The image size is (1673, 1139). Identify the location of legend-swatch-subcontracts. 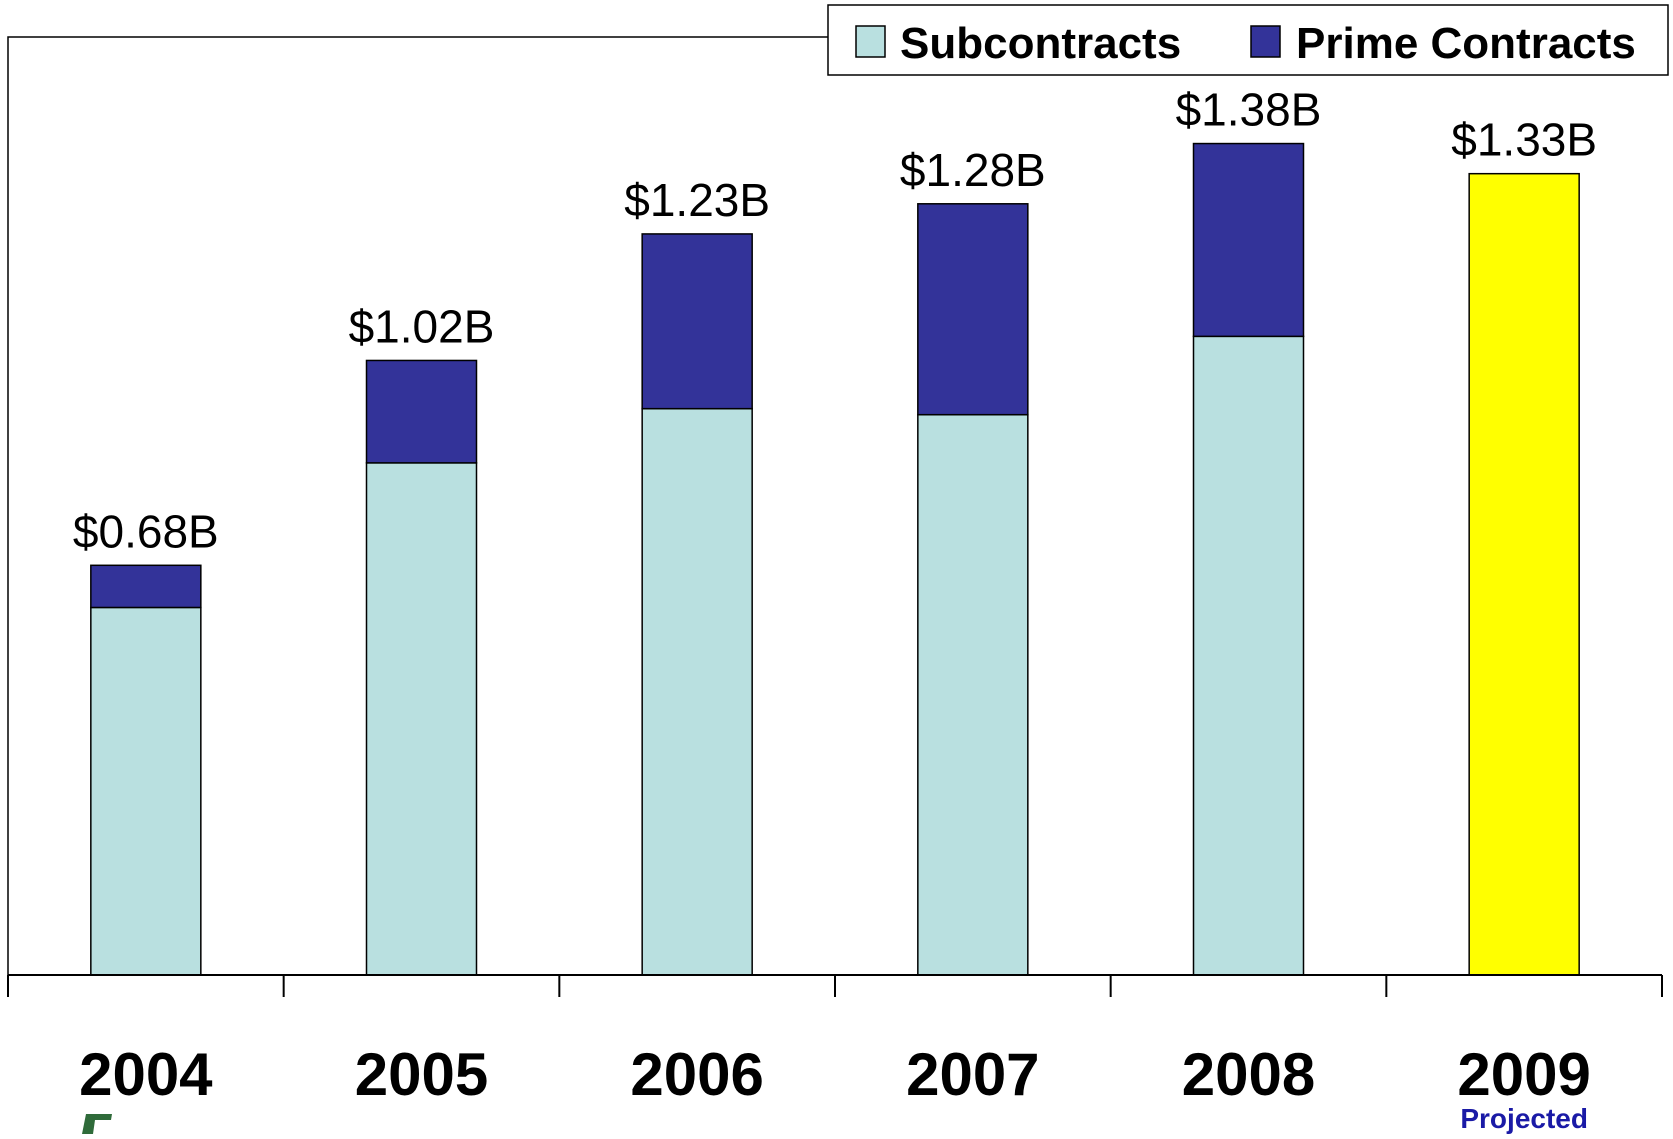
(870, 41).